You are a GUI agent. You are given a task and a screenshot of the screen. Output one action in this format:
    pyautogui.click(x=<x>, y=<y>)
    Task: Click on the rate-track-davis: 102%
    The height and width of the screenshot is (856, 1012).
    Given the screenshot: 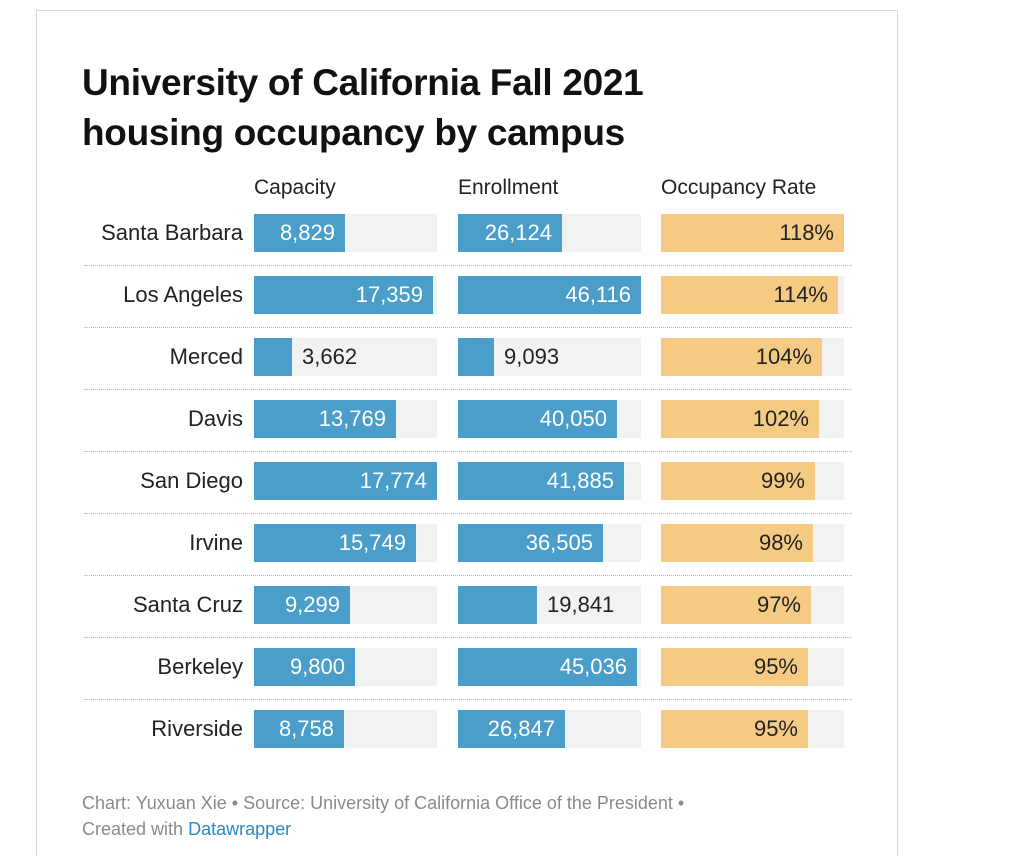 What is the action you would take?
    pyautogui.click(x=752, y=419)
    